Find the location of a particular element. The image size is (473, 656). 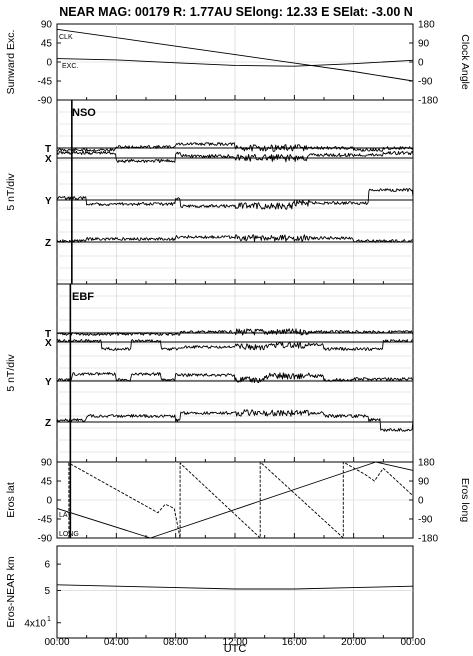

y-tick-label-eros-long: 180 is located at coordinates (426, 463).